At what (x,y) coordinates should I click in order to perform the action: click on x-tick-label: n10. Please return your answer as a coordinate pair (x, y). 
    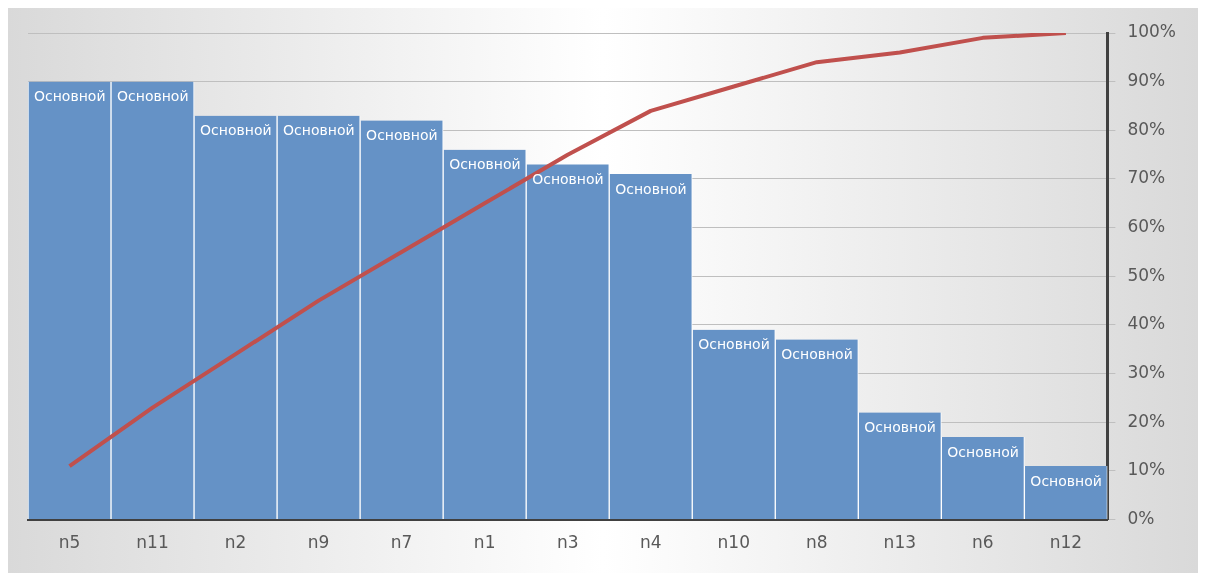
    Looking at the image, I should click on (733, 542).